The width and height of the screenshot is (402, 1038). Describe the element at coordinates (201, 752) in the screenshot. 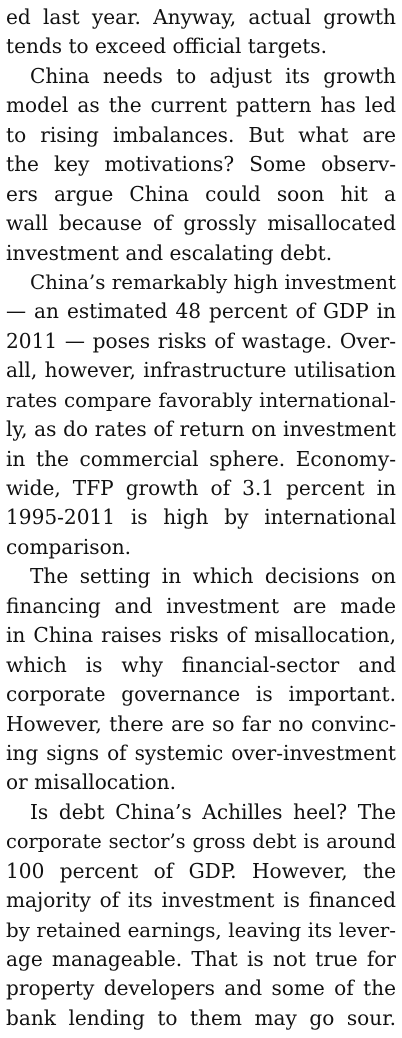

I see `text-line: ing signs of systemic over-investment` at that location.